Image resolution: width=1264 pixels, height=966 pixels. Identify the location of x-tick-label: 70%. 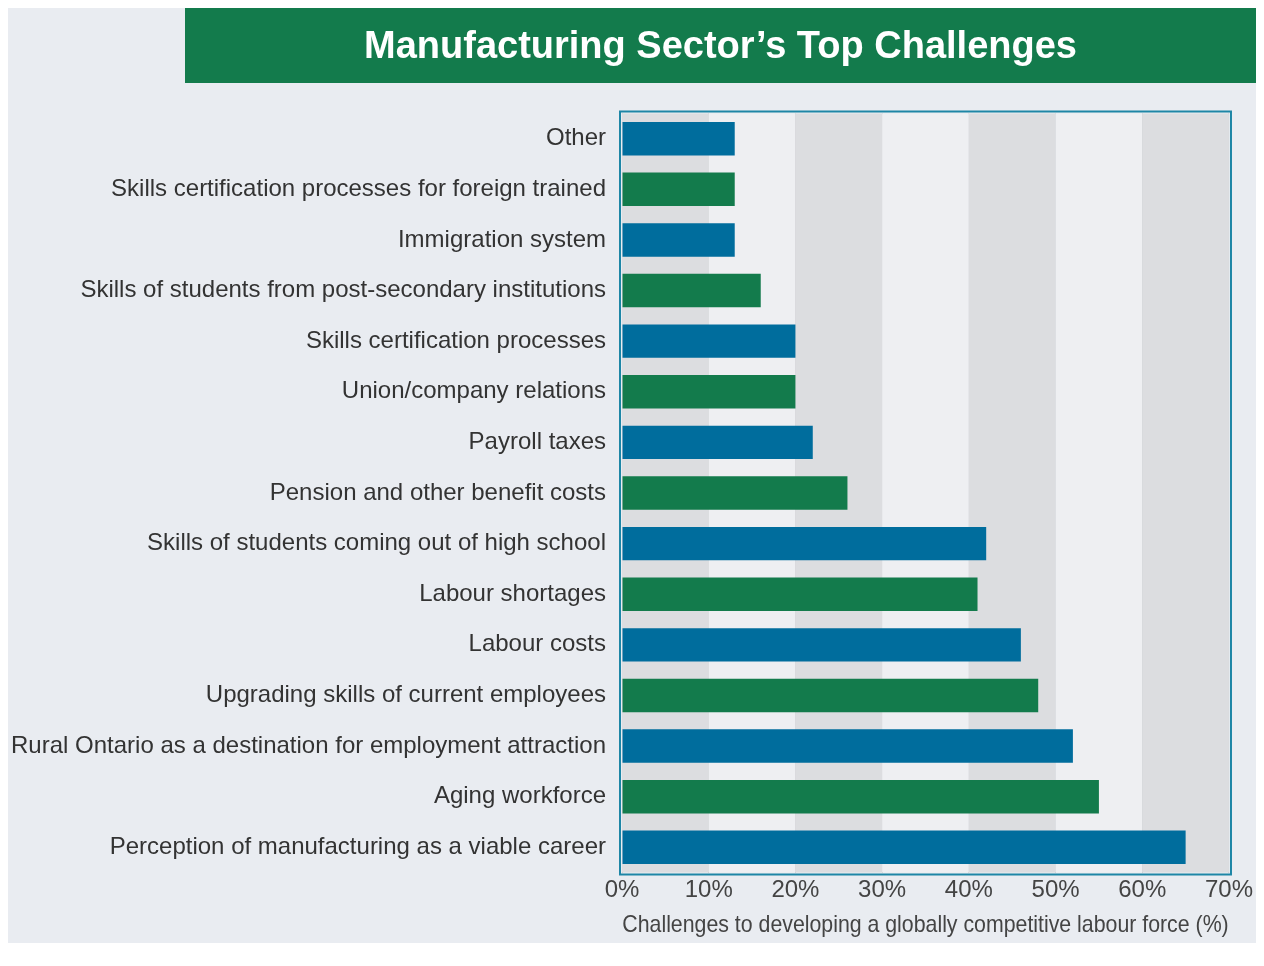
(1229, 888).